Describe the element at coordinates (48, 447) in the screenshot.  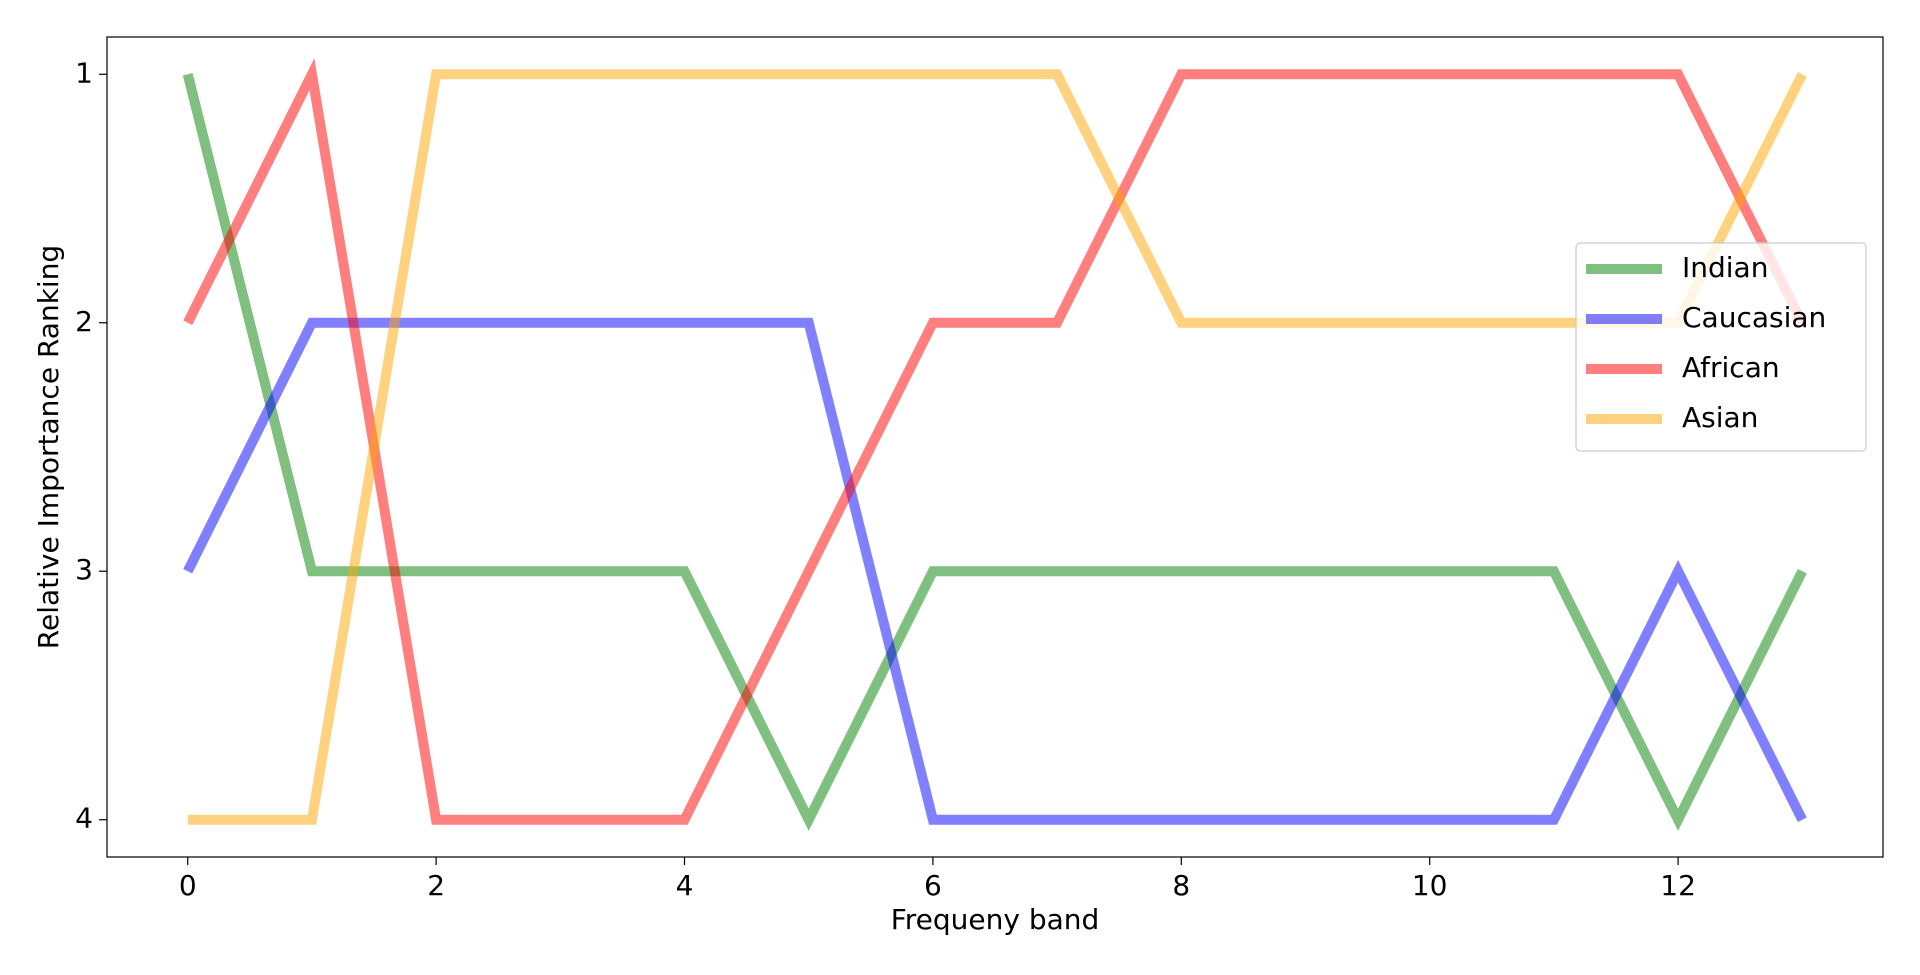
I see `y-axis-label: Relative Importance Ranking` at that location.